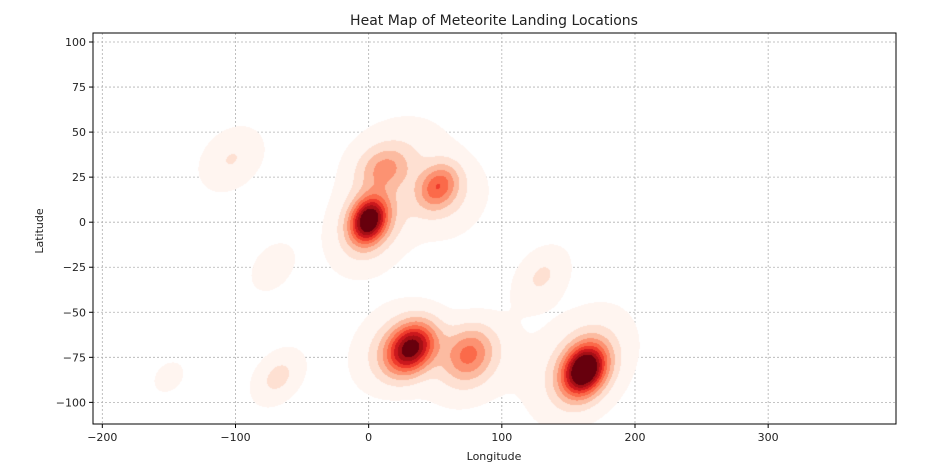  Describe the element at coordinates (79, 132) in the screenshot. I see `y-tick-label: 50` at that location.